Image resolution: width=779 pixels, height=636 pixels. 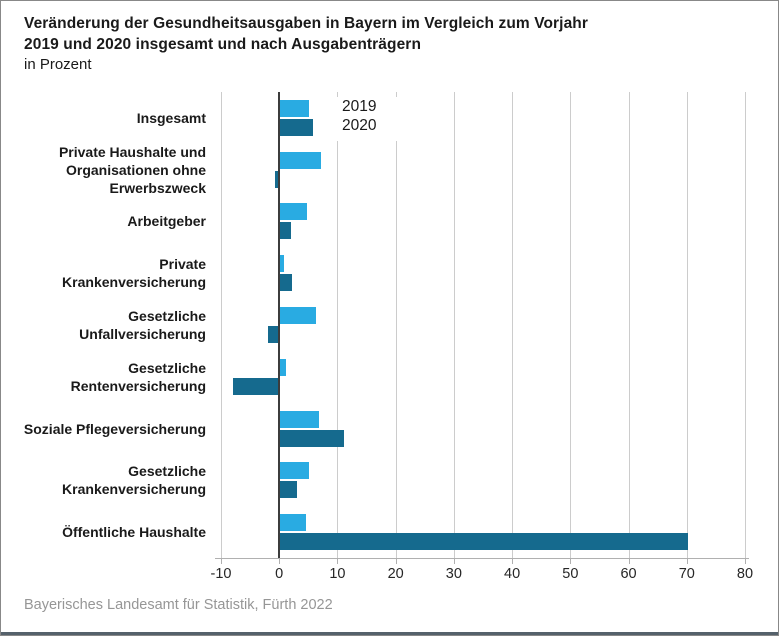 What do you see at coordinates (134, 273) in the screenshot?
I see `category-label: Private Krankenversicherung` at bounding box center [134, 273].